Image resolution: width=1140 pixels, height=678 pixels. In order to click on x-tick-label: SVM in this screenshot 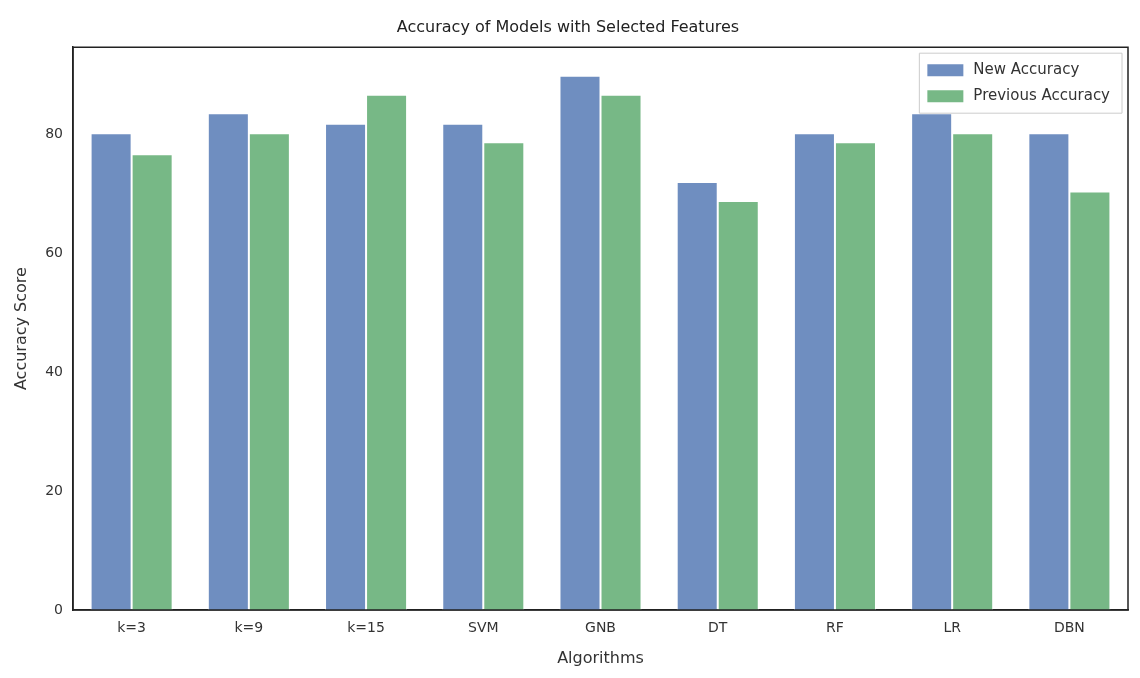, I will do `click(483, 627)`.